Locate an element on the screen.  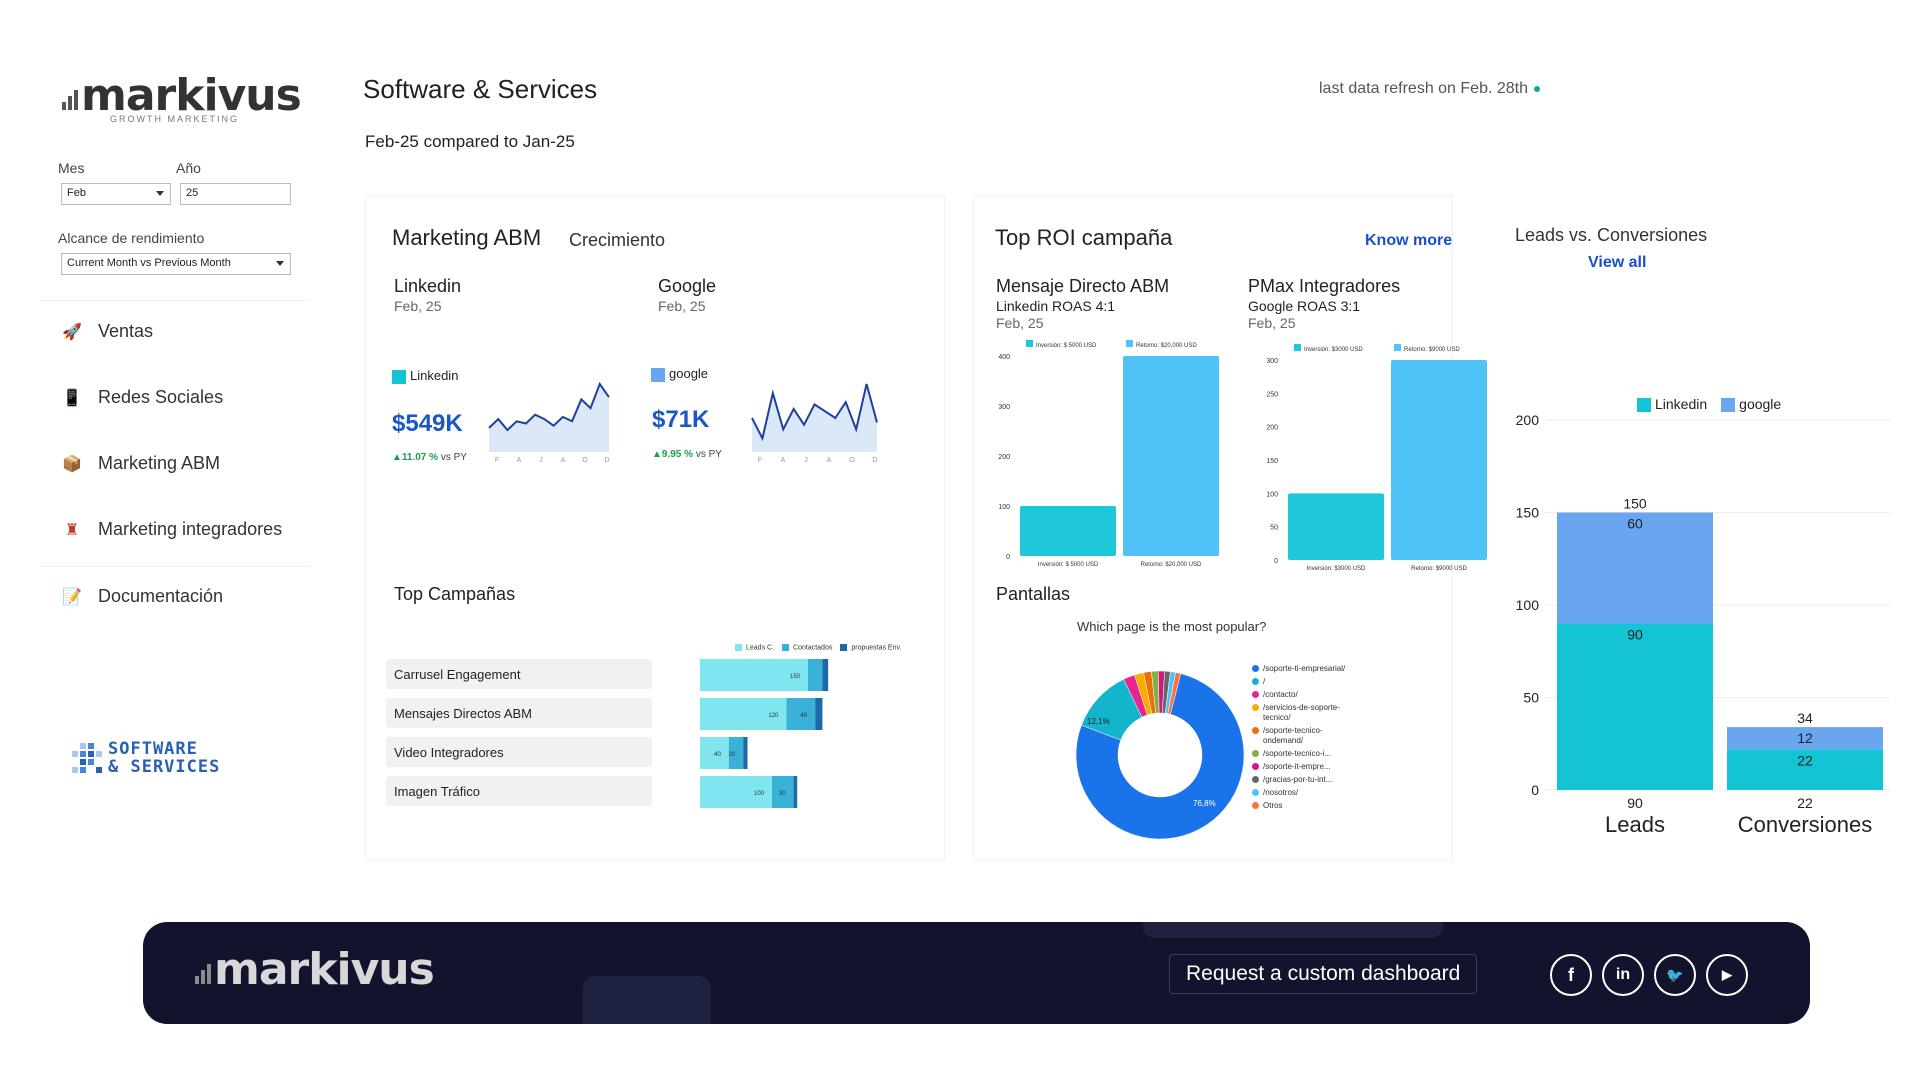
roi-bar is located at coordinates (1336, 526).